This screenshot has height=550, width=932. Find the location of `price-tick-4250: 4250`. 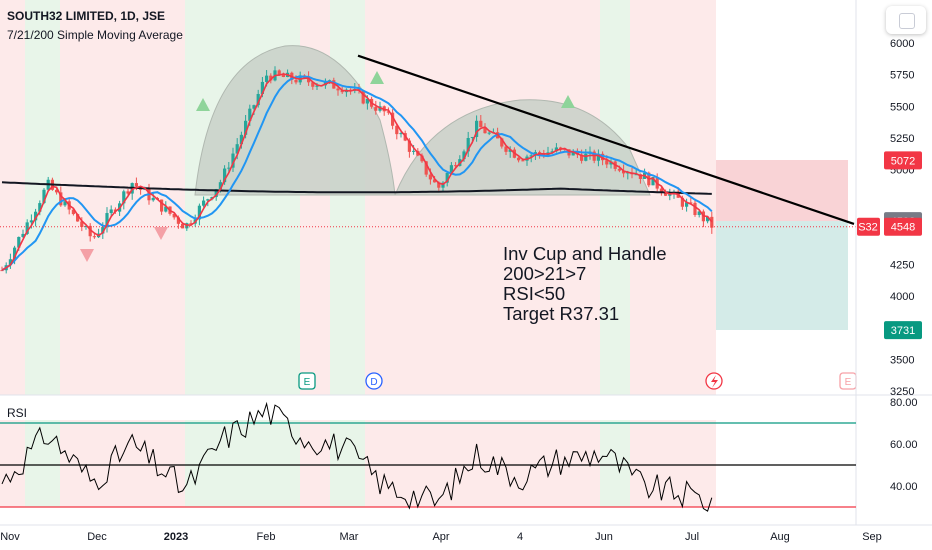

price-tick-4250: 4250 is located at coordinates (902, 265).